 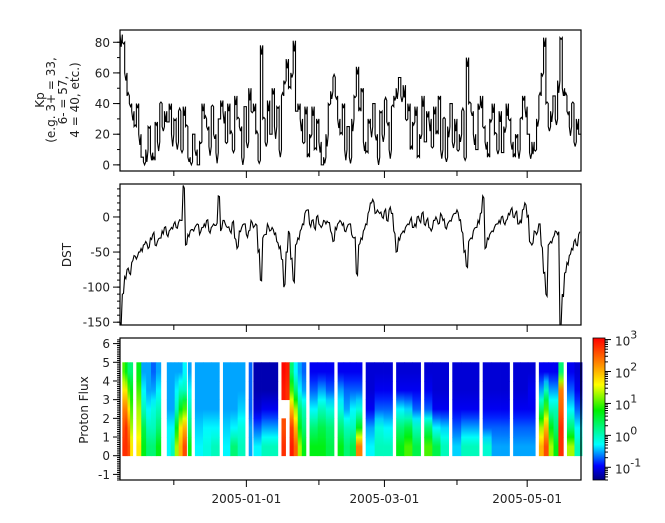 What do you see at coordinates (102, 104) in the screenshot?
I see `y-tick-label: 40` at bounding box center [102, 104].